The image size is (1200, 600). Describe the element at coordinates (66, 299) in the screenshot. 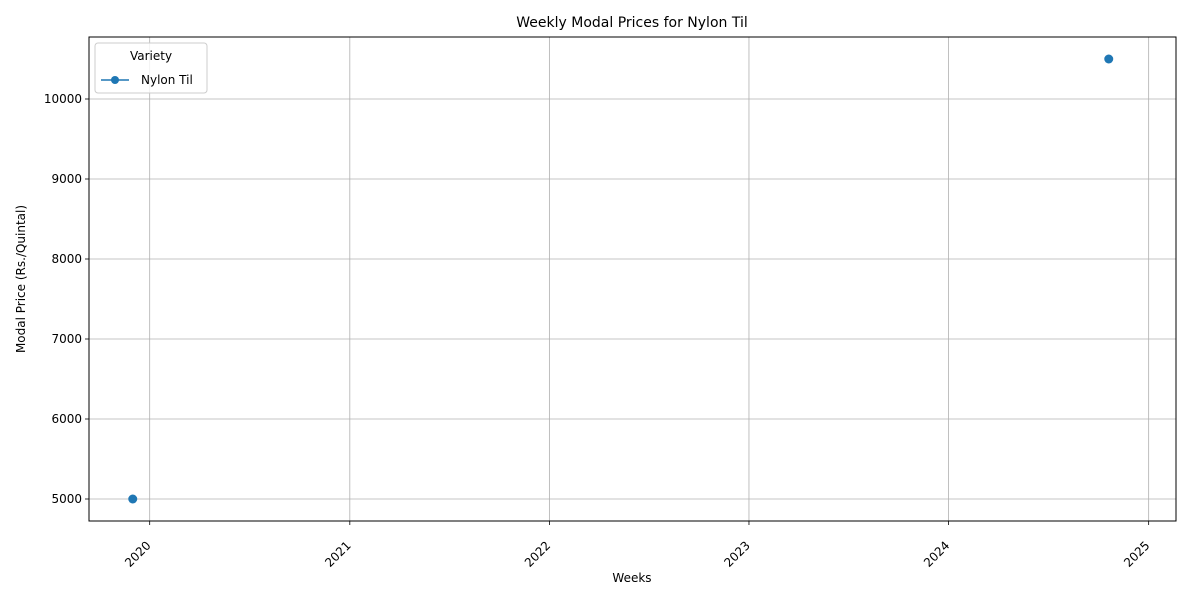

I see `y-axis-ticks: 5000 6000 7000 8000 9000 10000` at that location.